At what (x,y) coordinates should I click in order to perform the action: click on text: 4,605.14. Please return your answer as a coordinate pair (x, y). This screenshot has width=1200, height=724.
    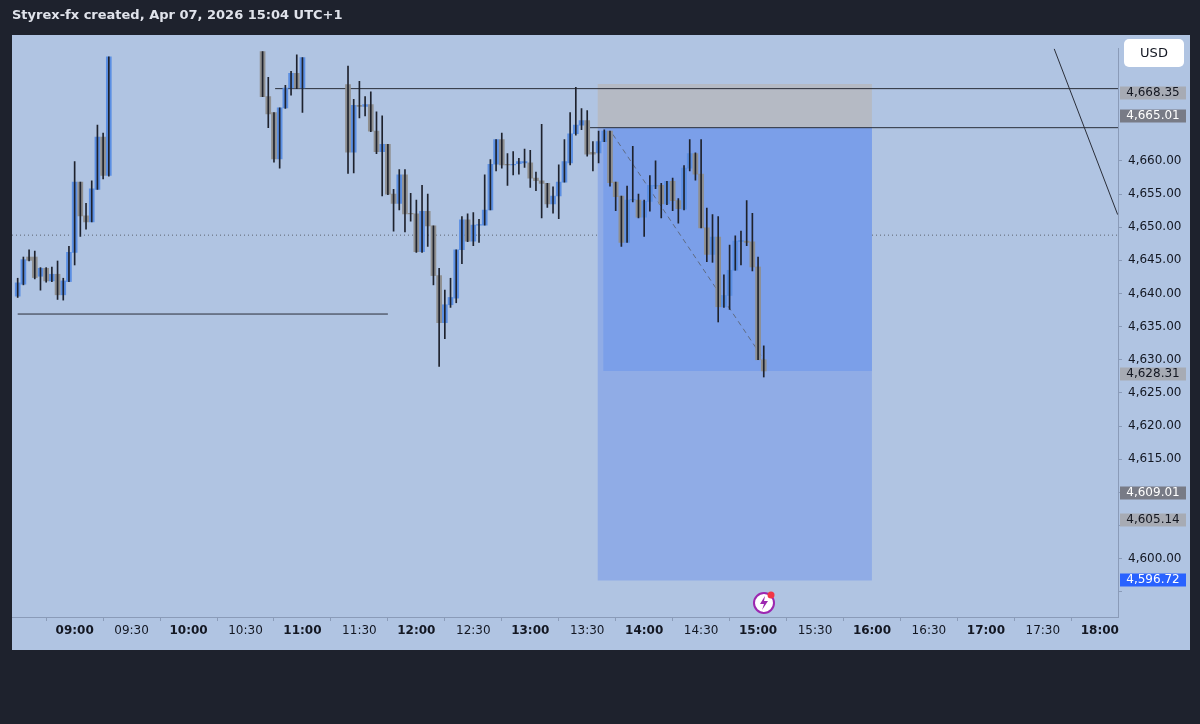
    Looking at the image, I should click on (1153, 519).